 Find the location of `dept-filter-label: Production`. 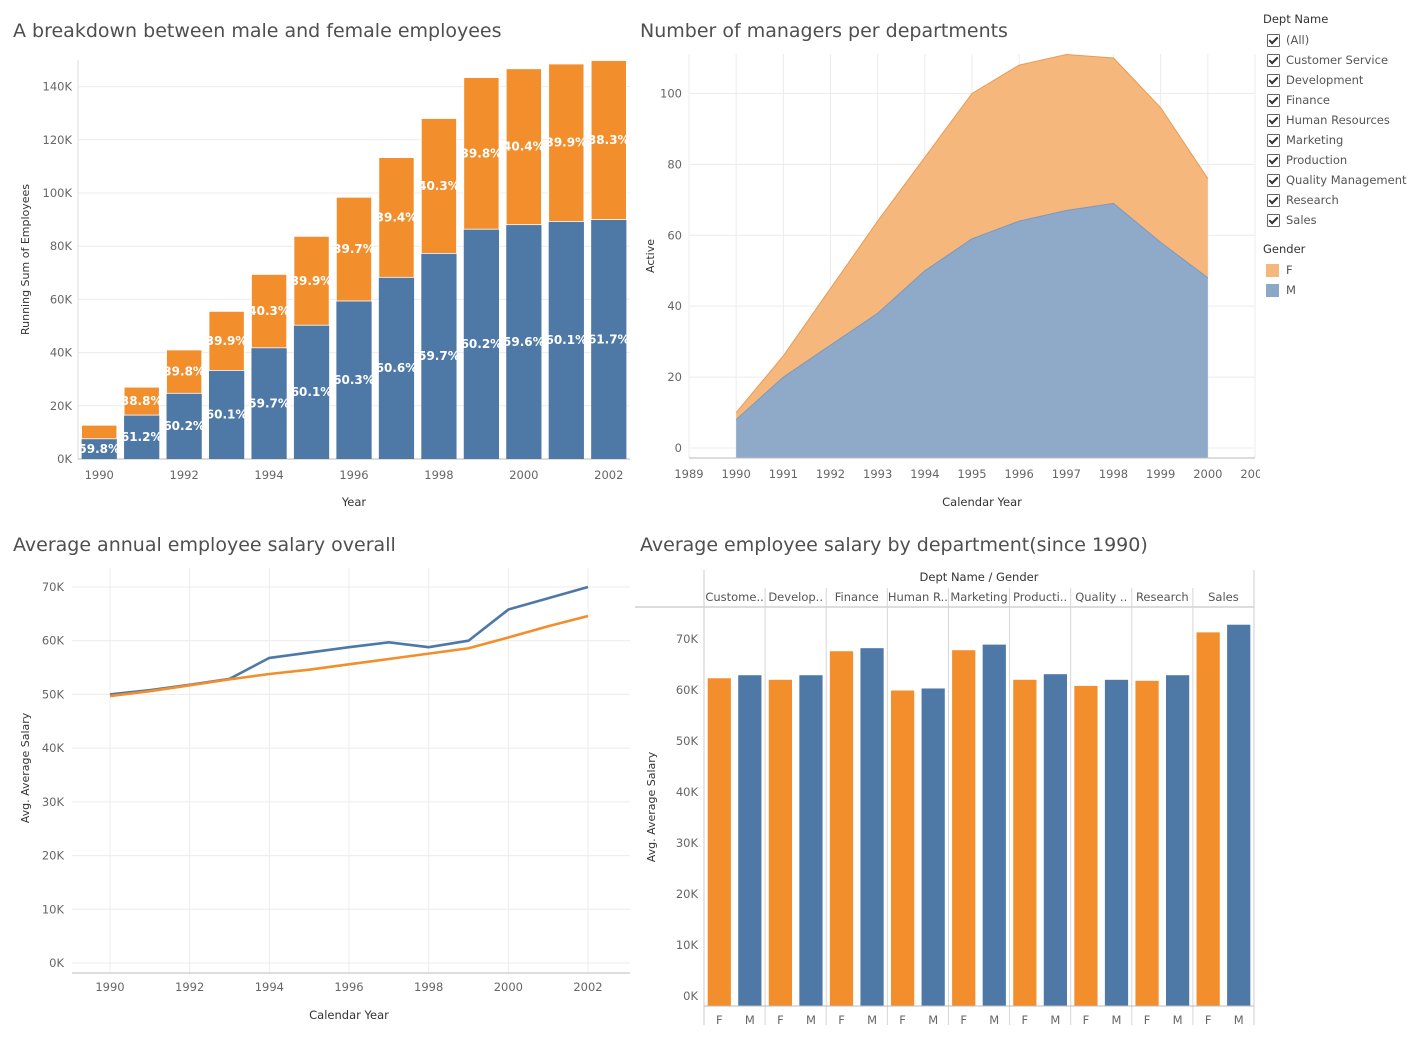

dept-filter-label: Production is located at coordinates (1317, 160).